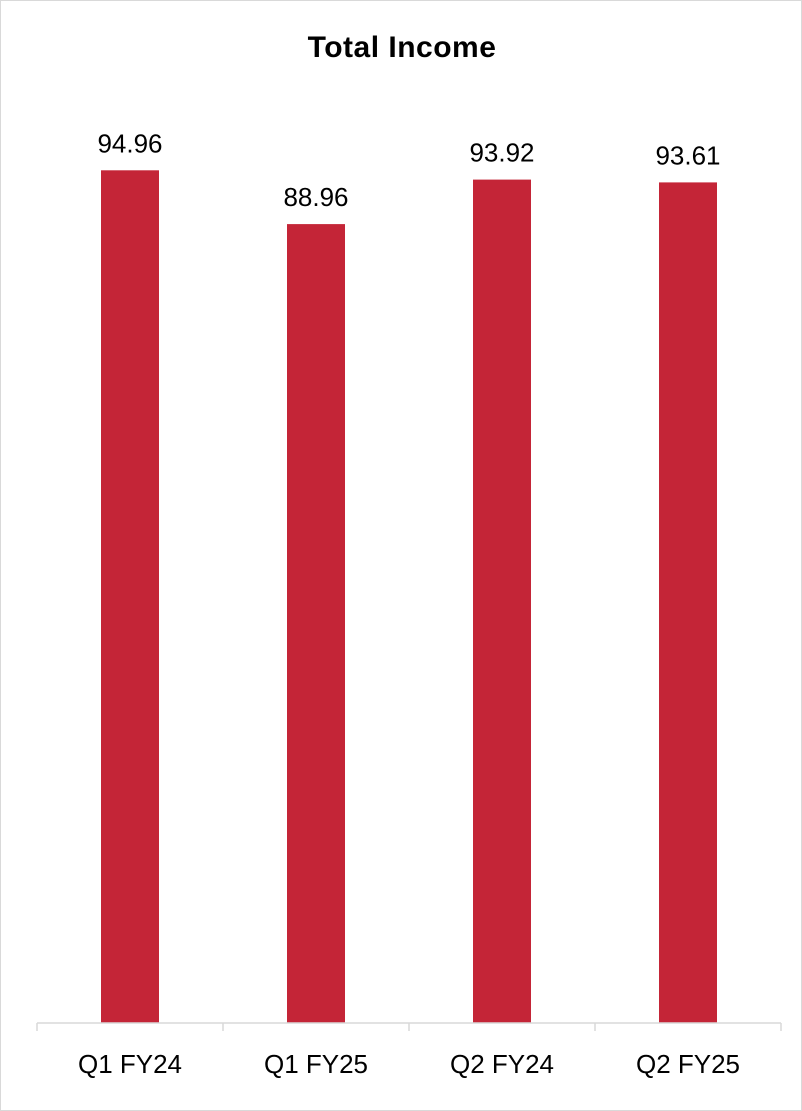 The image size is (802, 1111). Describe the element at coordinates (130, 1064) in the screenshot. I see `x-tick-label: Q1 FY24` at that location.